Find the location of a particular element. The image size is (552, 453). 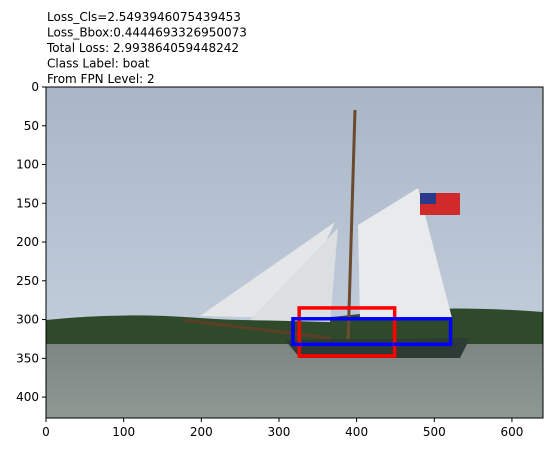

x-tick-label: 300 is located at coordinates (279, 432).